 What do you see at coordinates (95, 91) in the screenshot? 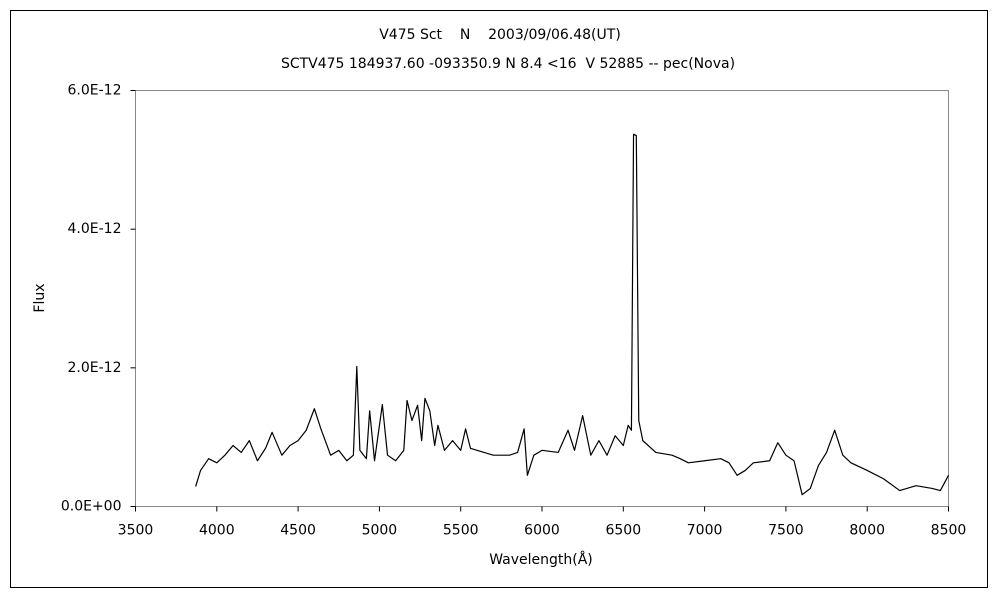
I see `y-tick-label: 6.0E-12` at bounding box center [95, 91].